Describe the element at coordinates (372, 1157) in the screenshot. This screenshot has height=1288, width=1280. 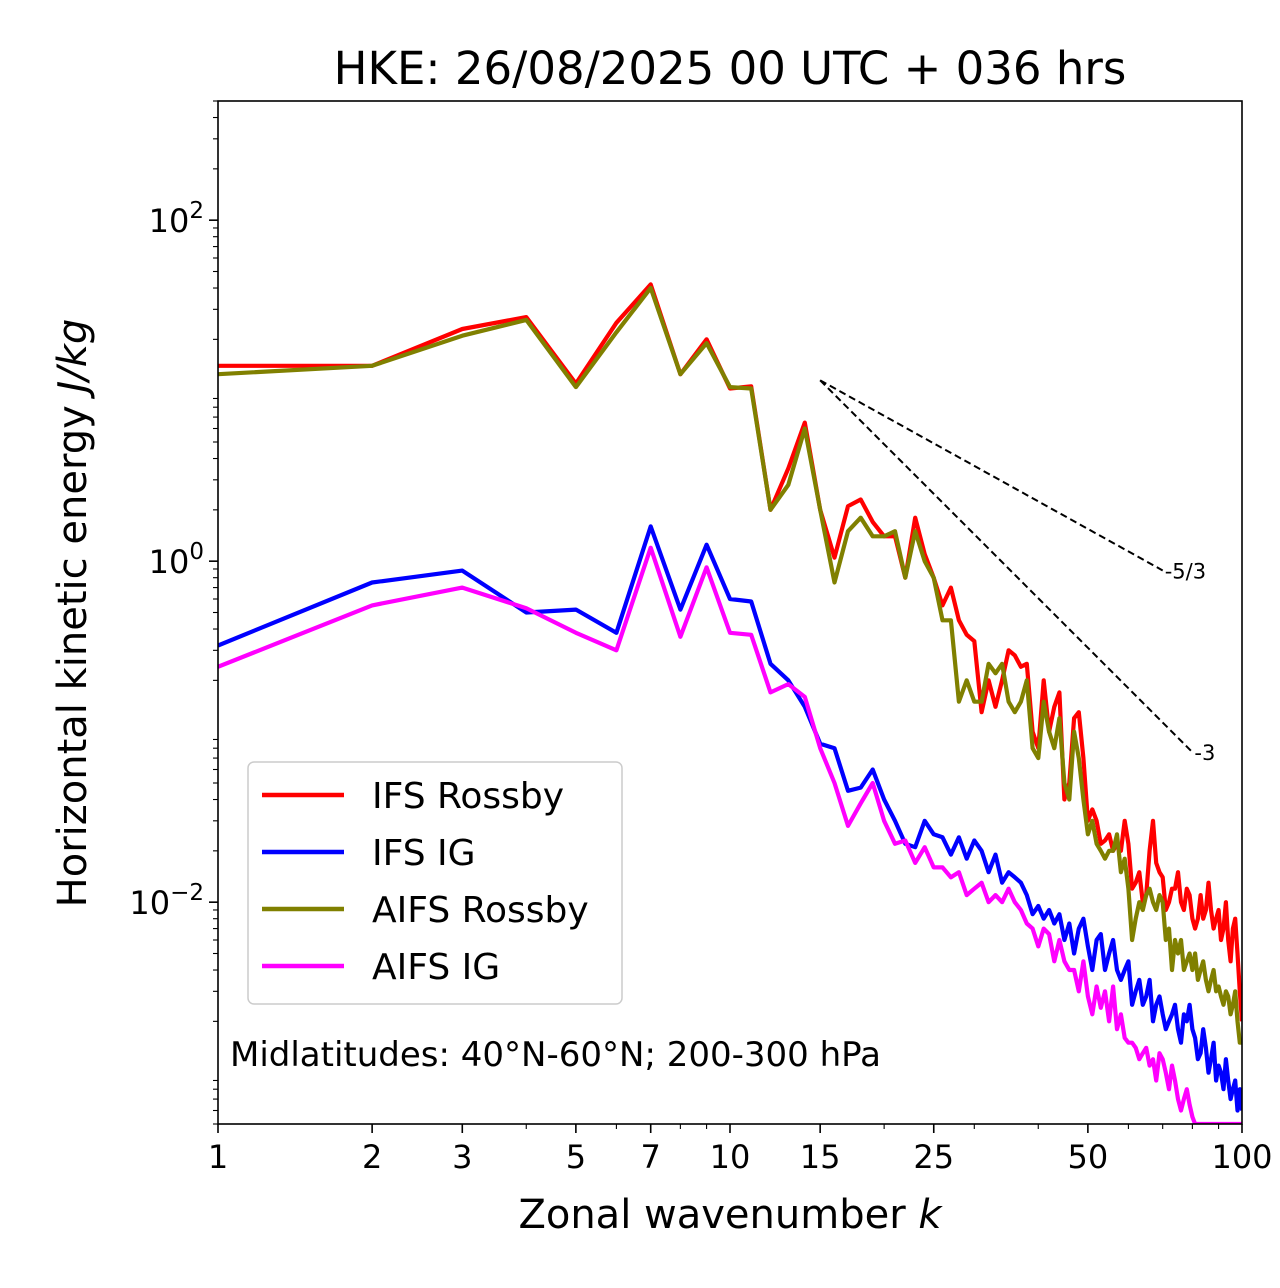
I see `x-tick-label: 2` at that location.